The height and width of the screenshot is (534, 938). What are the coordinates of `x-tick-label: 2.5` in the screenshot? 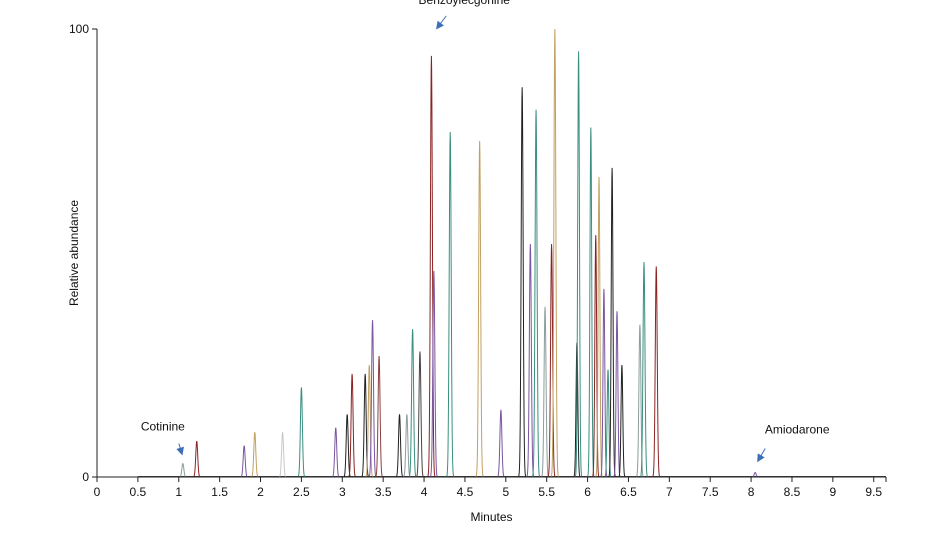 It's located at (301, 492).